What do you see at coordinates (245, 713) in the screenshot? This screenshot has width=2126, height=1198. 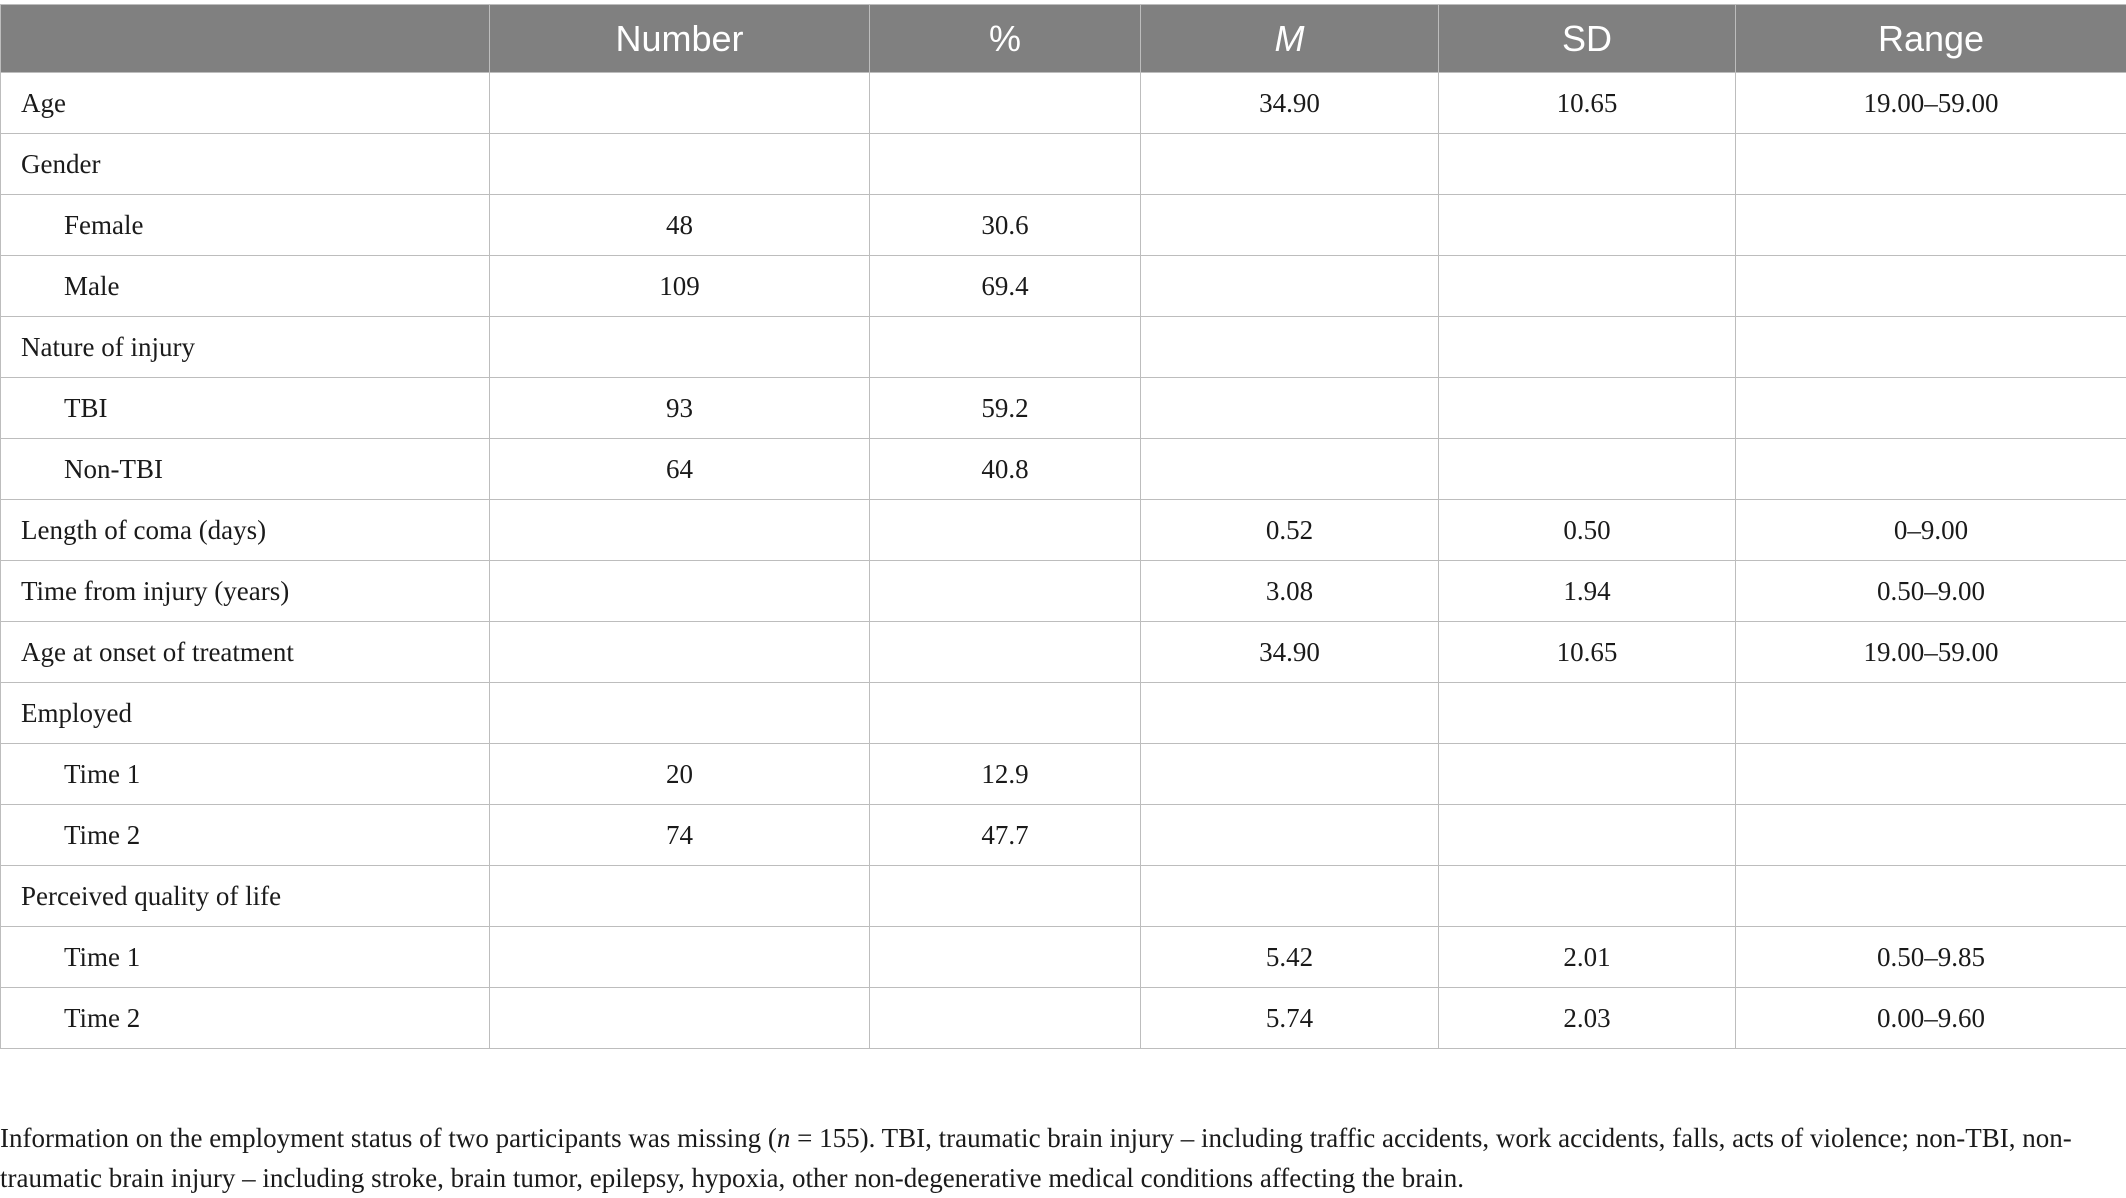 I see `row-label: Employed` at bounding box center [245, 713].